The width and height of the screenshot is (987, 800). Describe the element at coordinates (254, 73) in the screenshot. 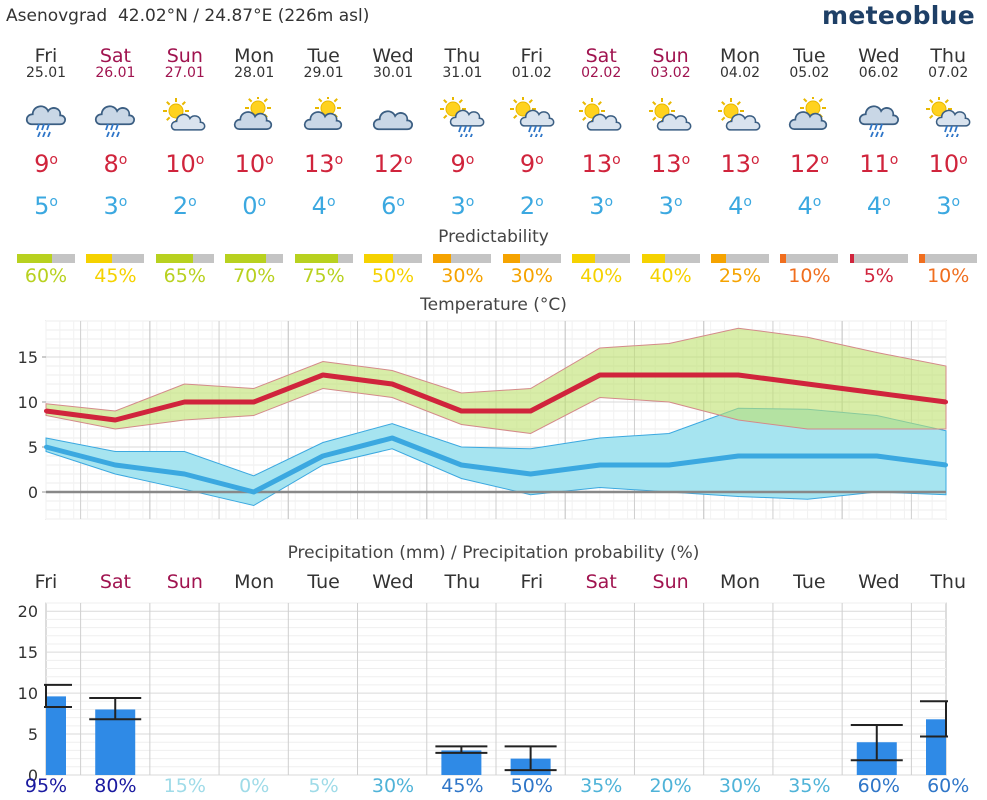

I see `day-date: 28.01` at that location.